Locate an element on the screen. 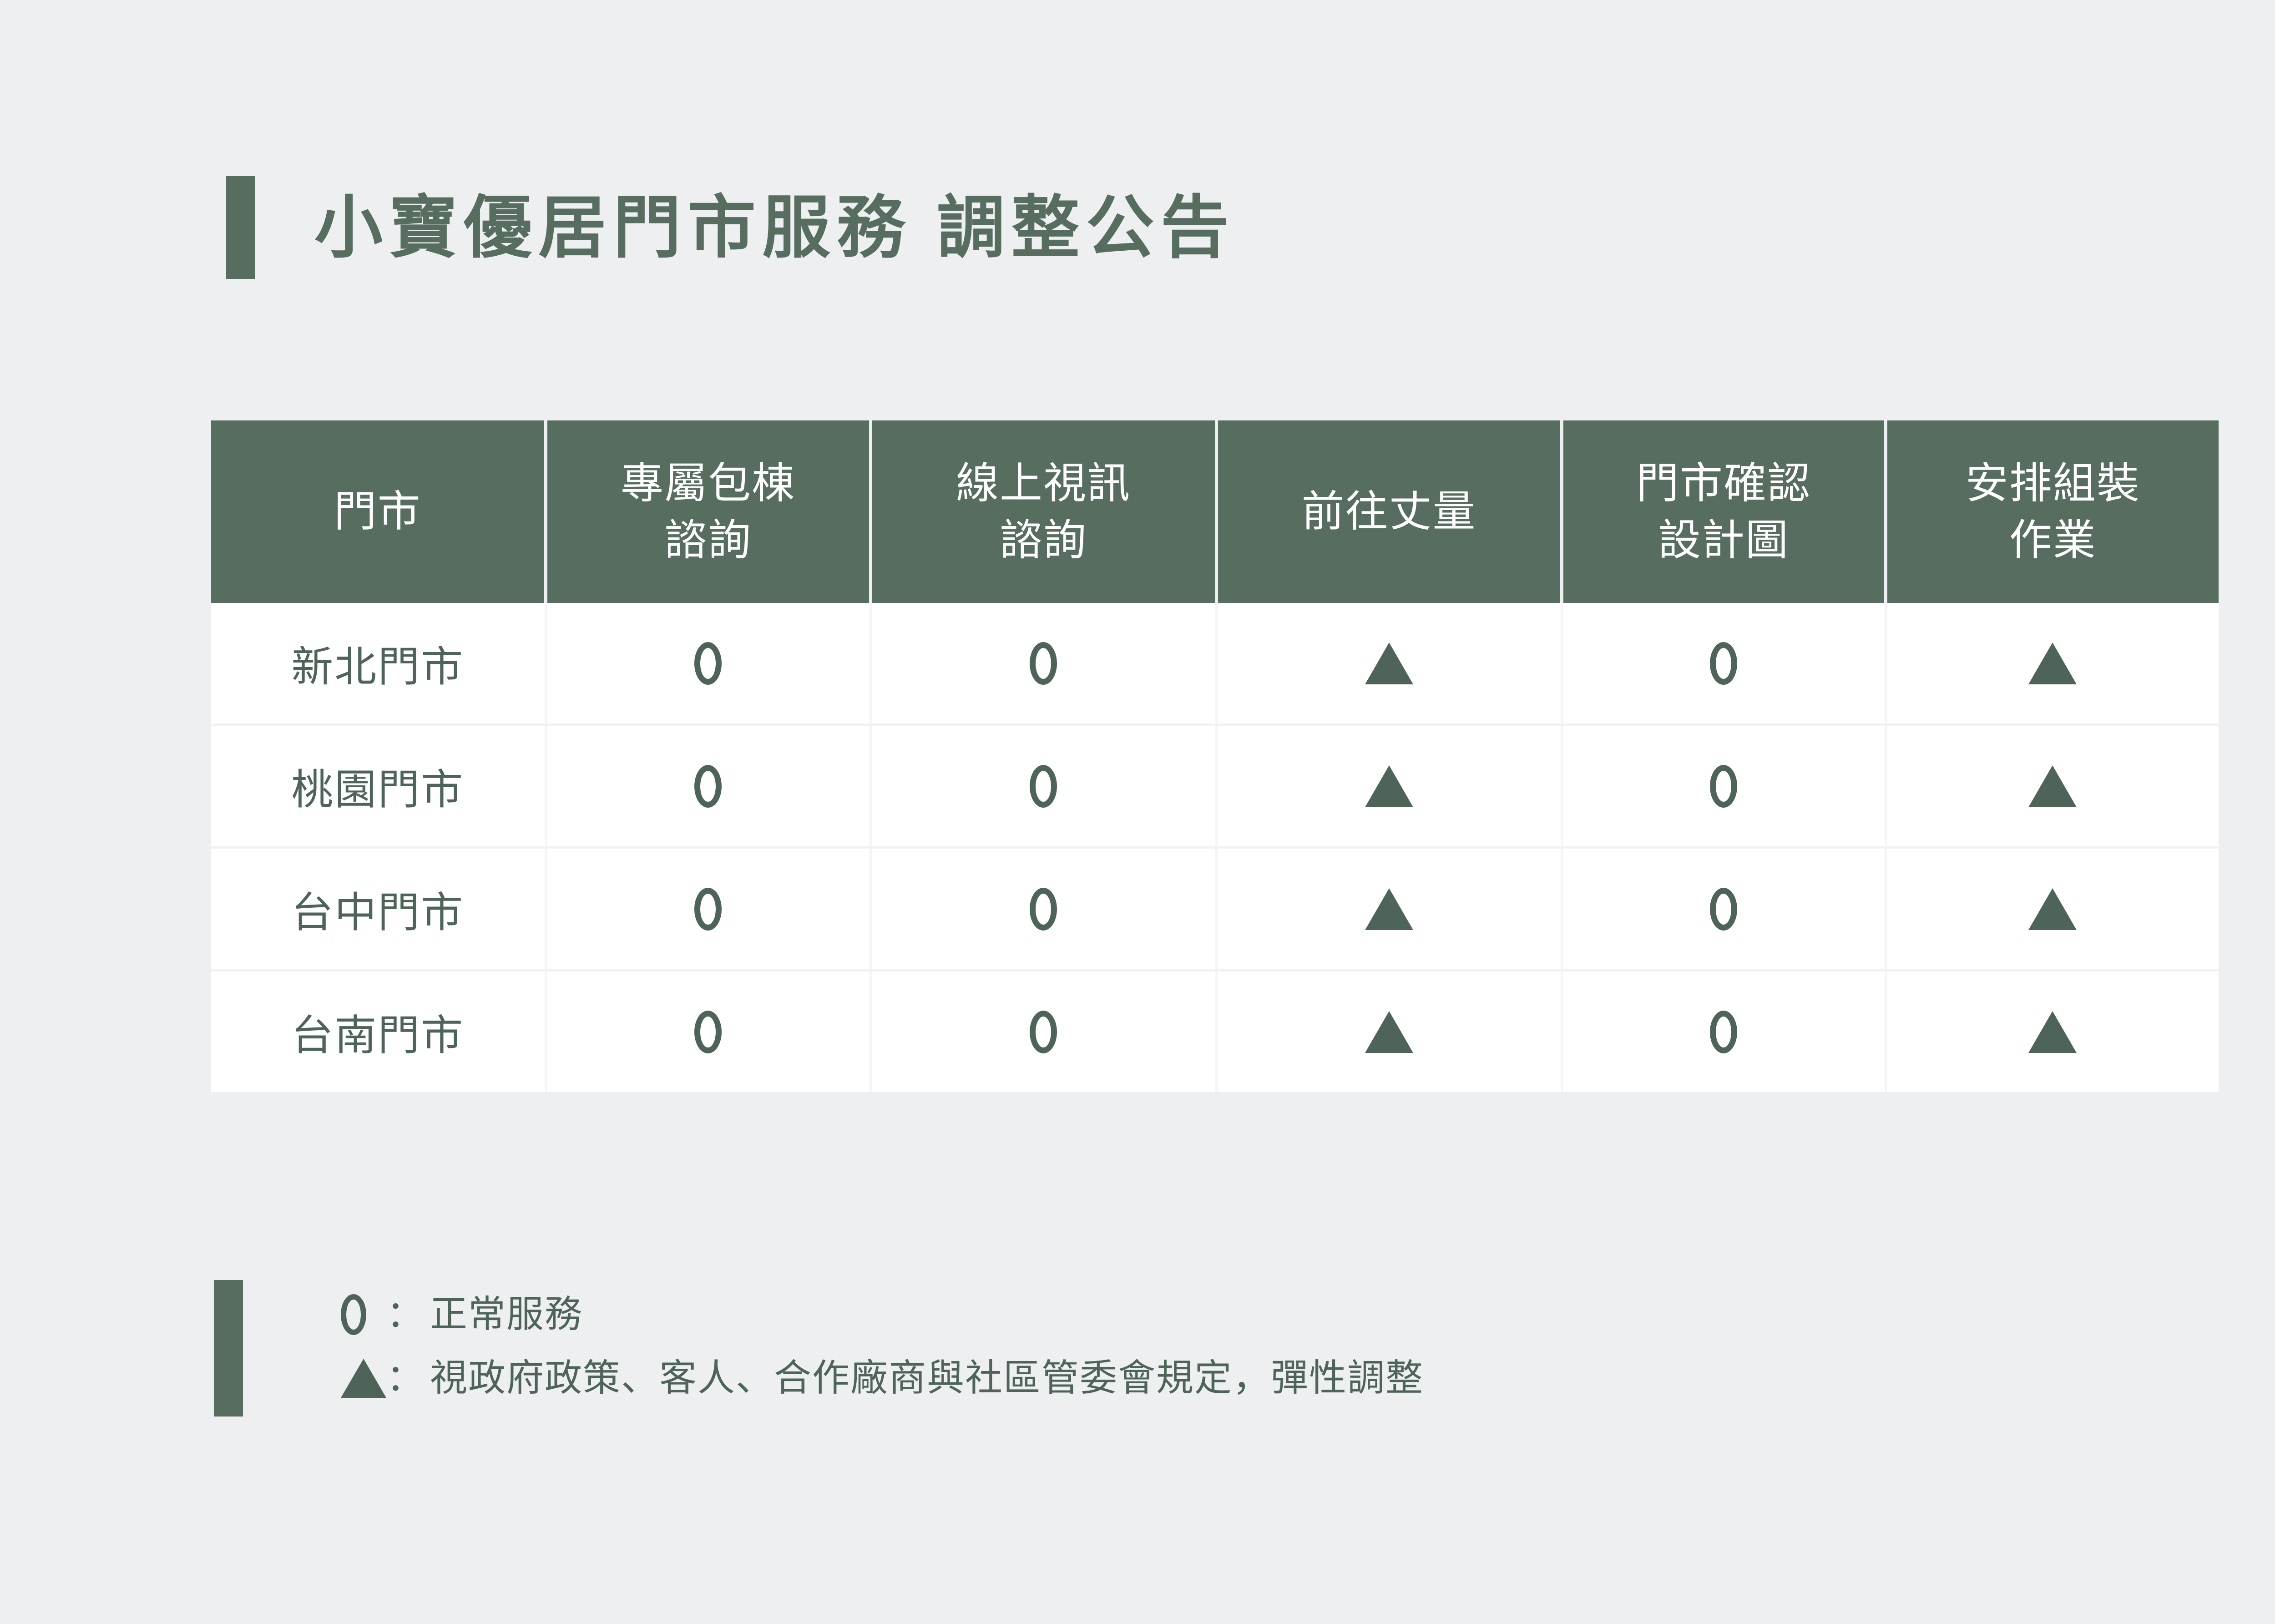 The height and width of the screenshot is (1624, 2275). legend-label: 視政府政策、客人、合作廠商與社區管委會規定，彈性調整 is located at coordinates (927, 1378).